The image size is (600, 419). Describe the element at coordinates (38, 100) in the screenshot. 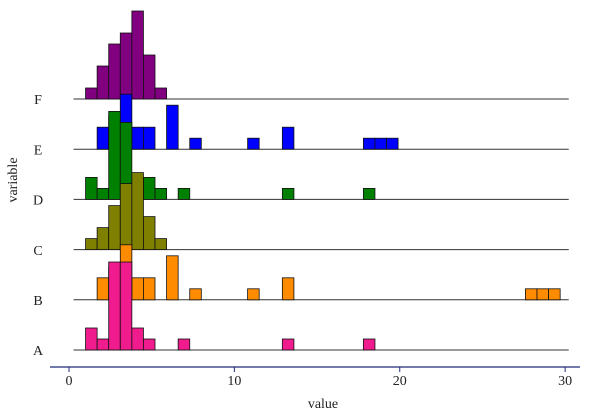

I see `y-tick-label: F` at that location.